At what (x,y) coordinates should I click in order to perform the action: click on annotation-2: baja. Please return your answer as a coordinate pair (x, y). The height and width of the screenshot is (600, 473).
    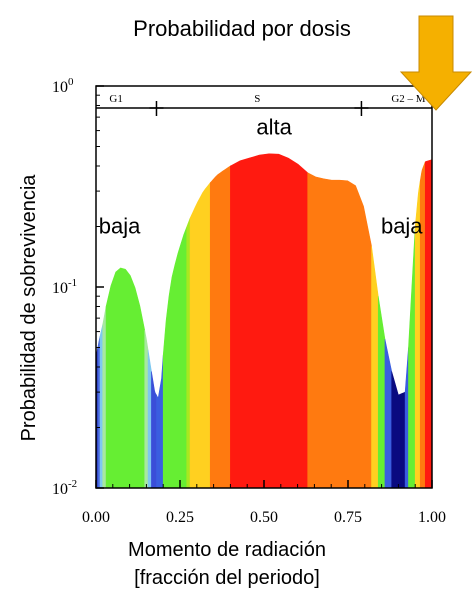
    Looking at the image, I should click on (402, 225).